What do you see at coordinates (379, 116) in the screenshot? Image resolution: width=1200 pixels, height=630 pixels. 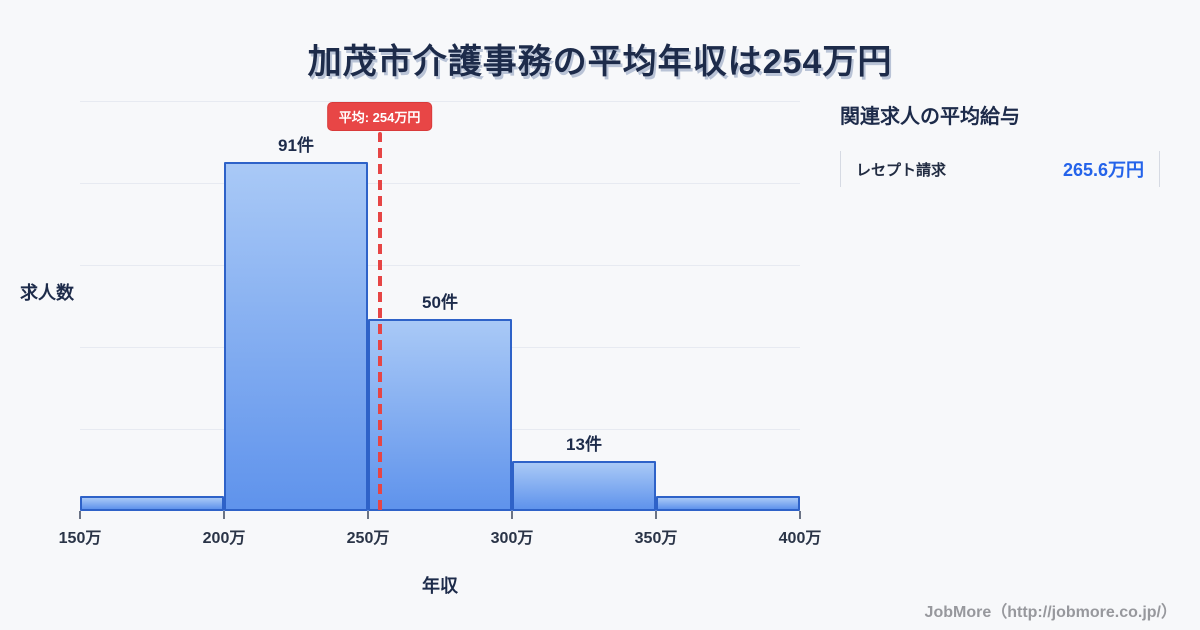 I see `mean-badge: 平均: 254万円` at bounding box center [379, 116].